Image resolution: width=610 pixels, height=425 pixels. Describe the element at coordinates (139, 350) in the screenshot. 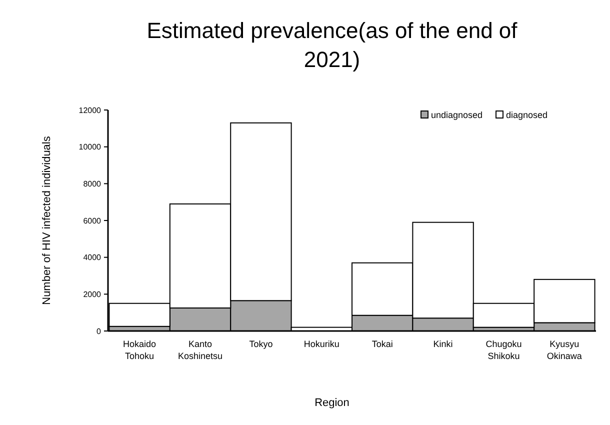

I see `x-tick-label: Hokaido Tohoku` at that location.